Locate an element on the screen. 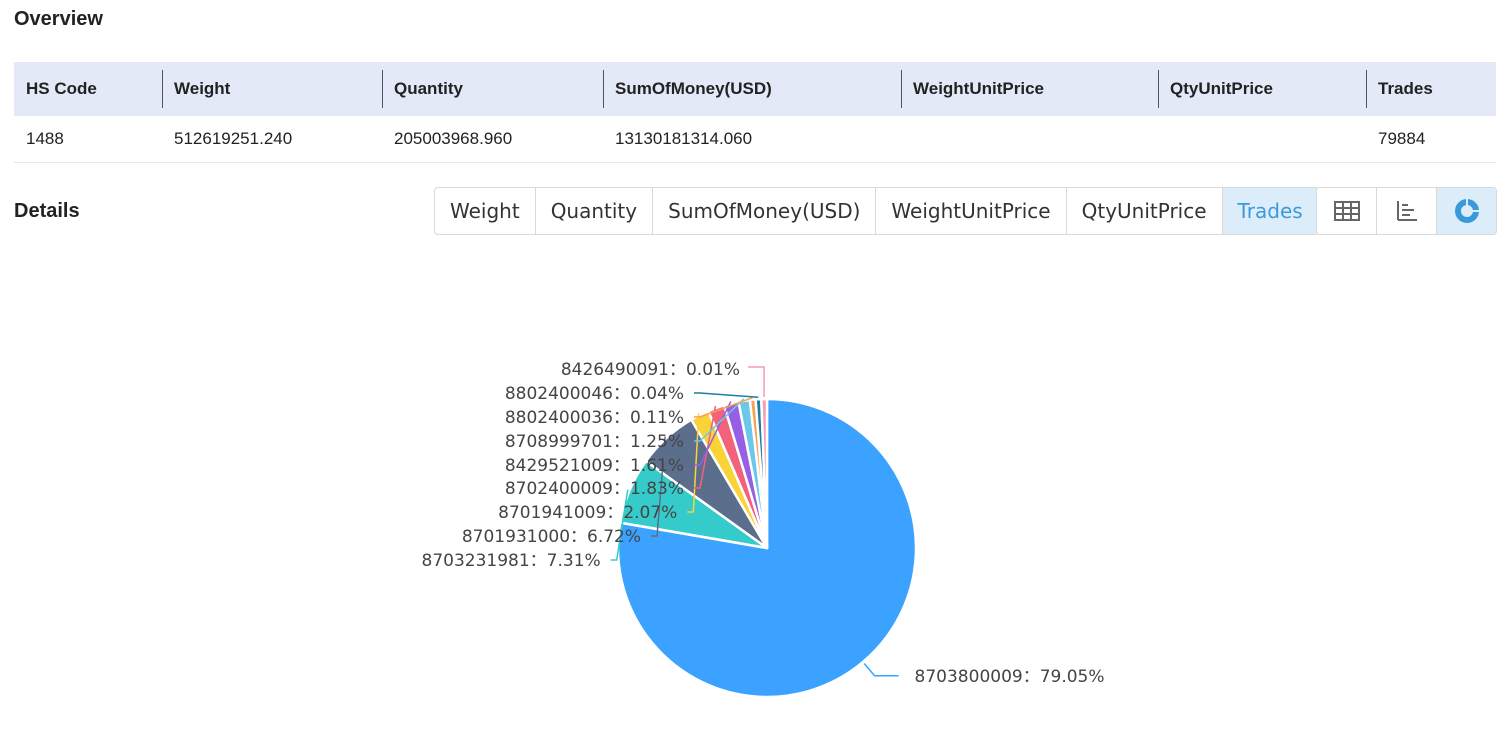 This screenshot has width=1502, height=733. cell-quantity: 205003968.960 is located at coordinates (492, 139).